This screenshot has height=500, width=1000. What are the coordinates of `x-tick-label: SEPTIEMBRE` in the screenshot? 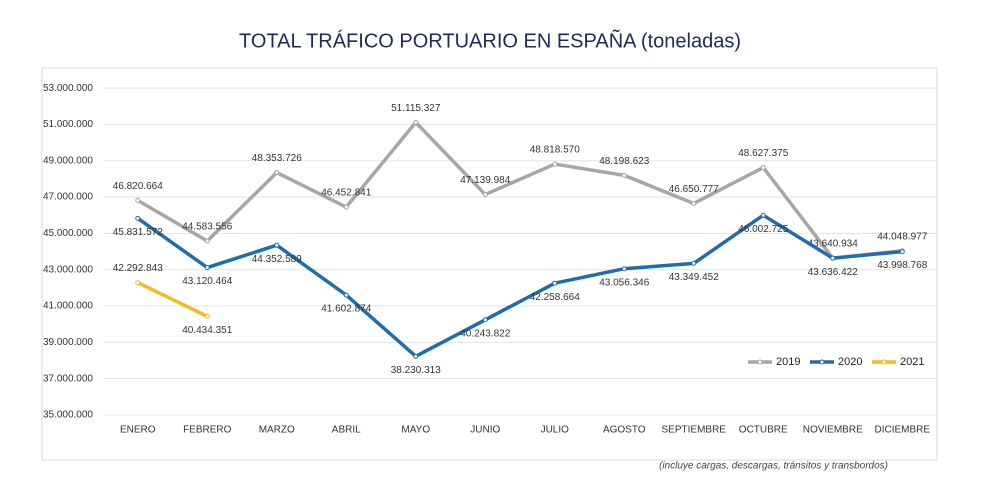 It's located at (694, 430).